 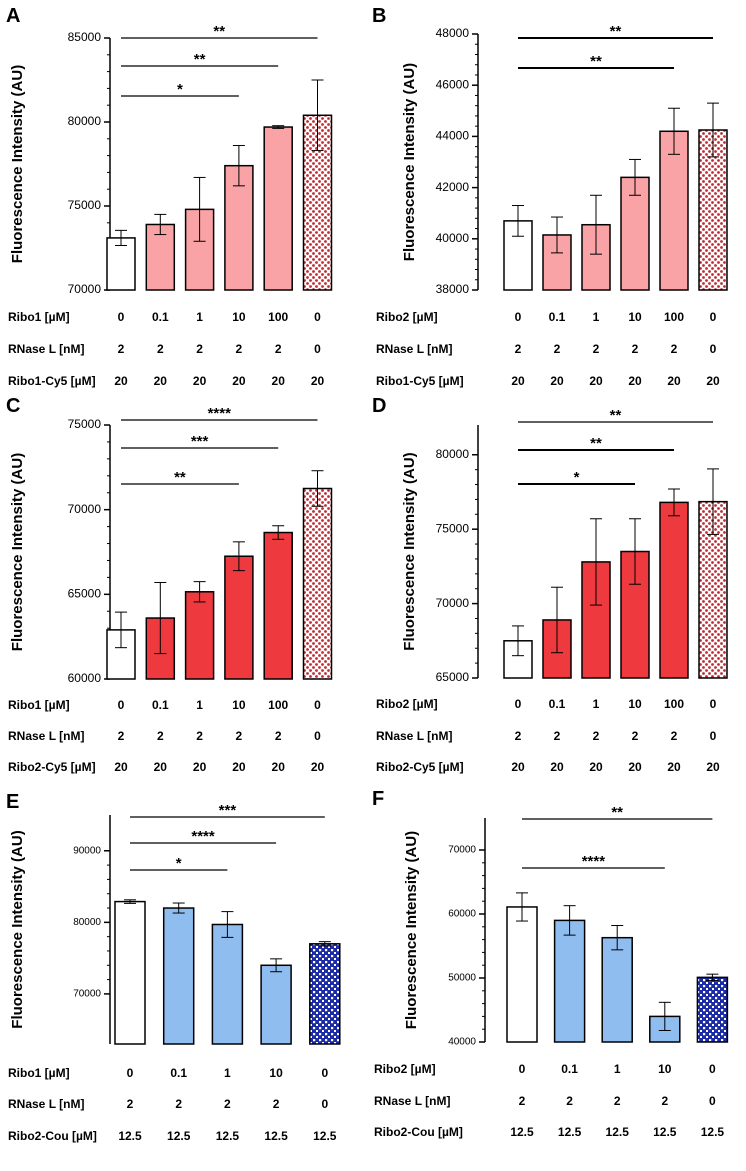 What do you see at coordinates (160, 705) in the screenshot?
I see `panel-c-row-value: 0.1` at bounding box center [160, 705].